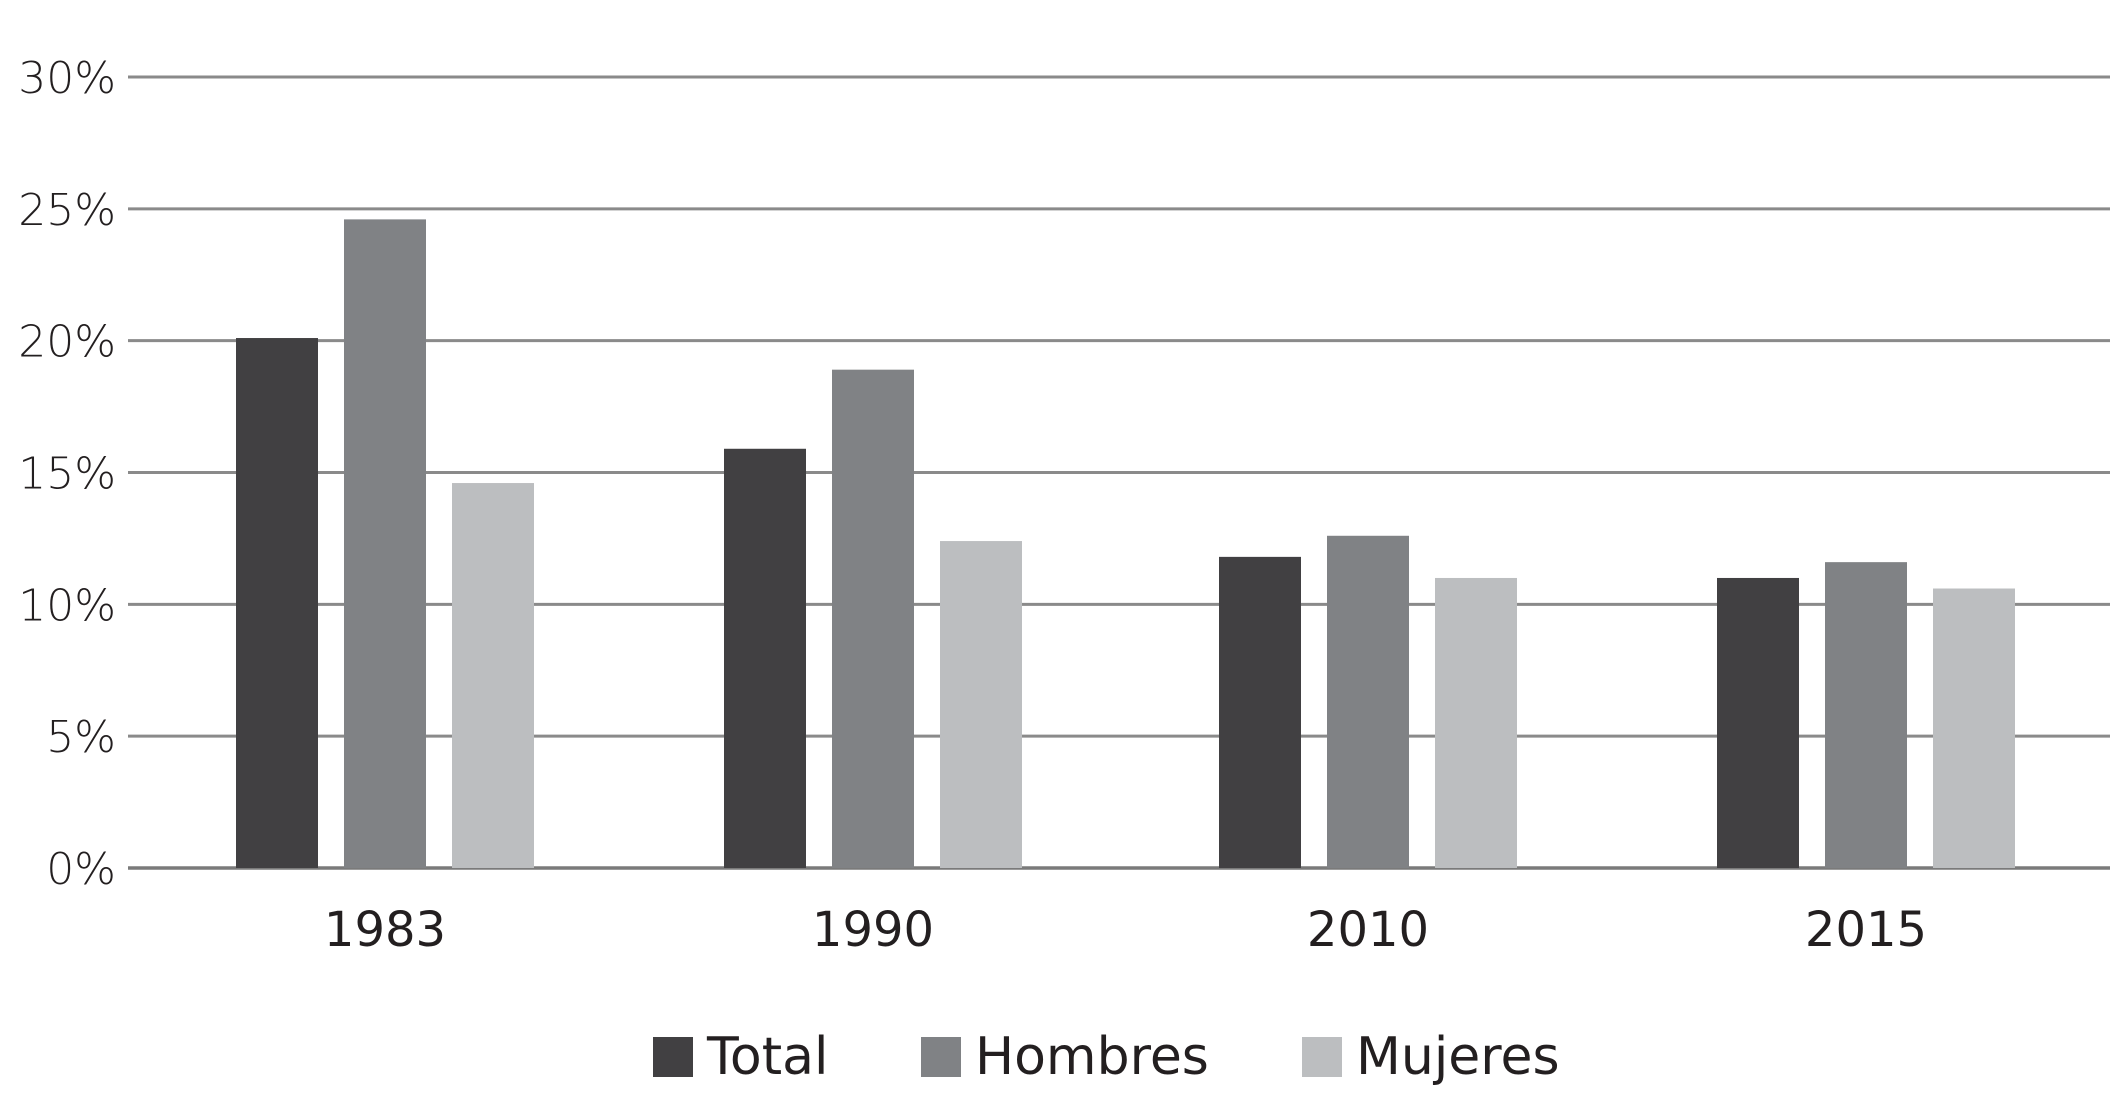  I want to click on bar-total-2015, so click(1758, 722).